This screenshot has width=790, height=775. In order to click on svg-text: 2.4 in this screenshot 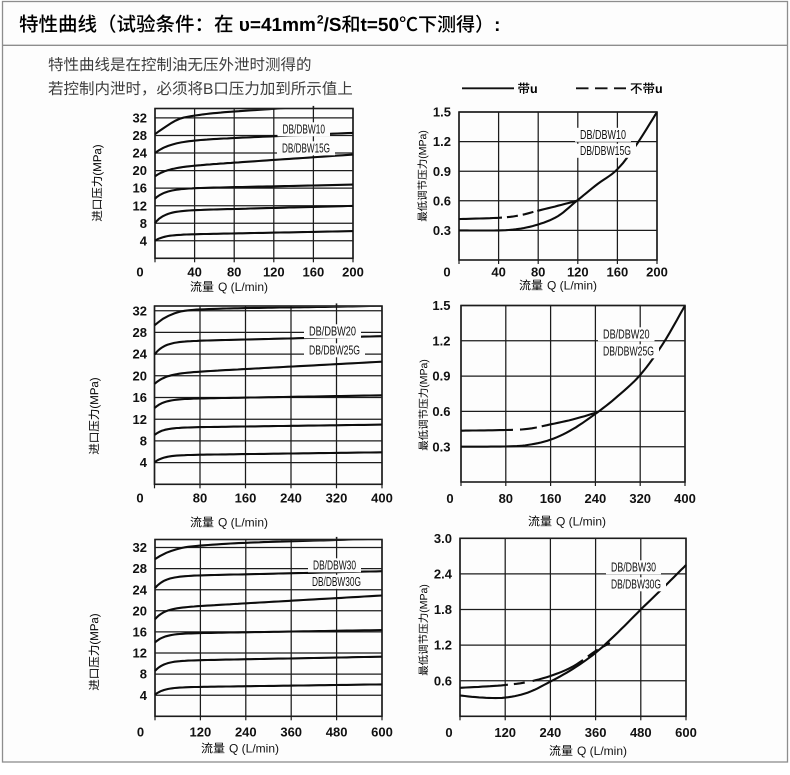, I will do `click(443, 574)`.